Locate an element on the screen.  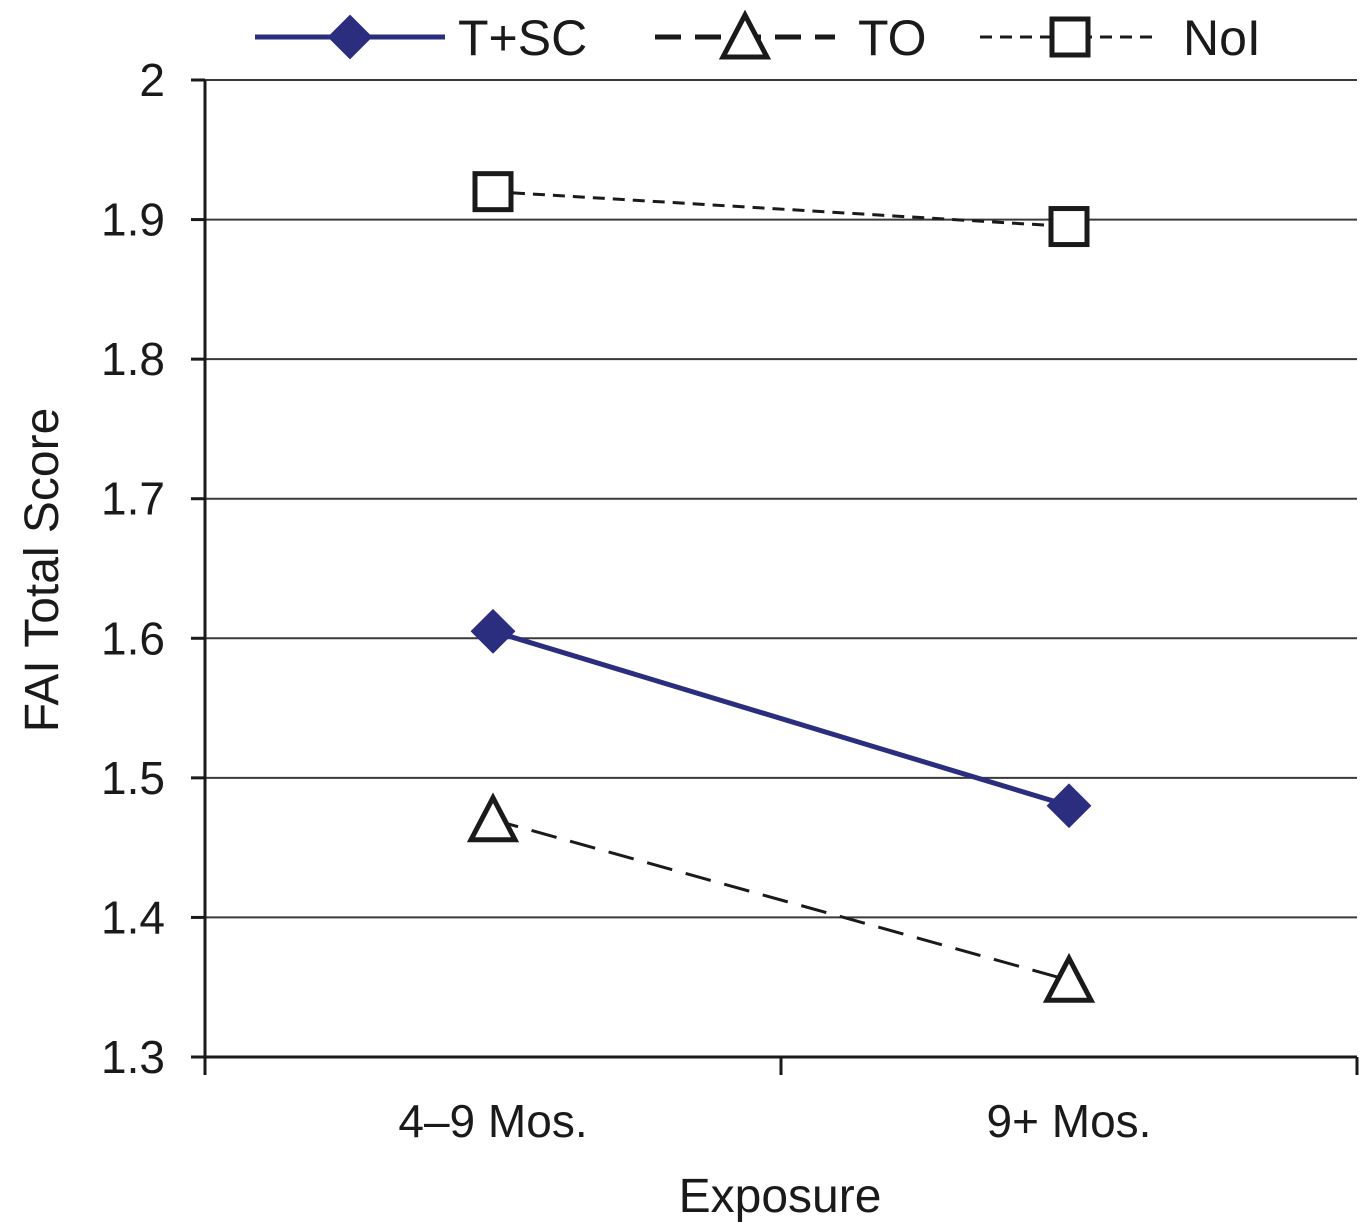
legend-label-2: NoI is located at coordinates (1222, 38).